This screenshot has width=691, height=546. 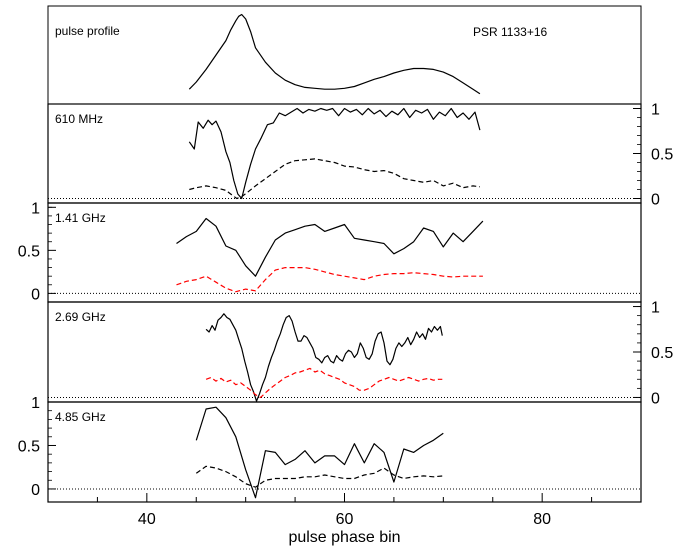 I want to click on panel-label: 610 MHz, so click(x=79, y=119).